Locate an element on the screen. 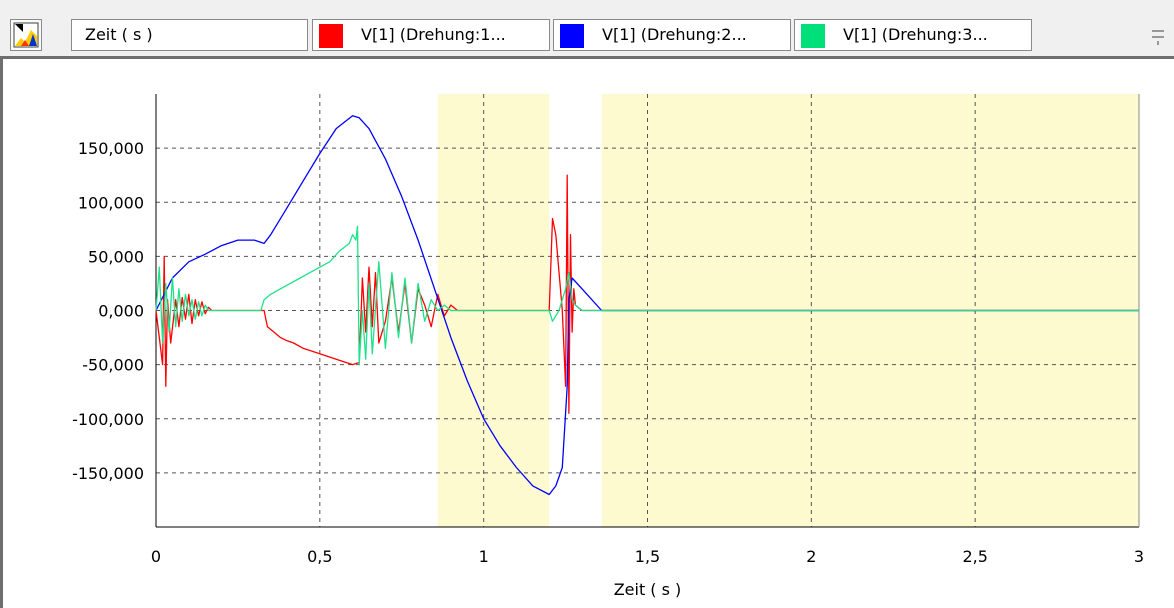 The image size is (1174, 608). chart-settings-button is located at coordinates (26, 35).